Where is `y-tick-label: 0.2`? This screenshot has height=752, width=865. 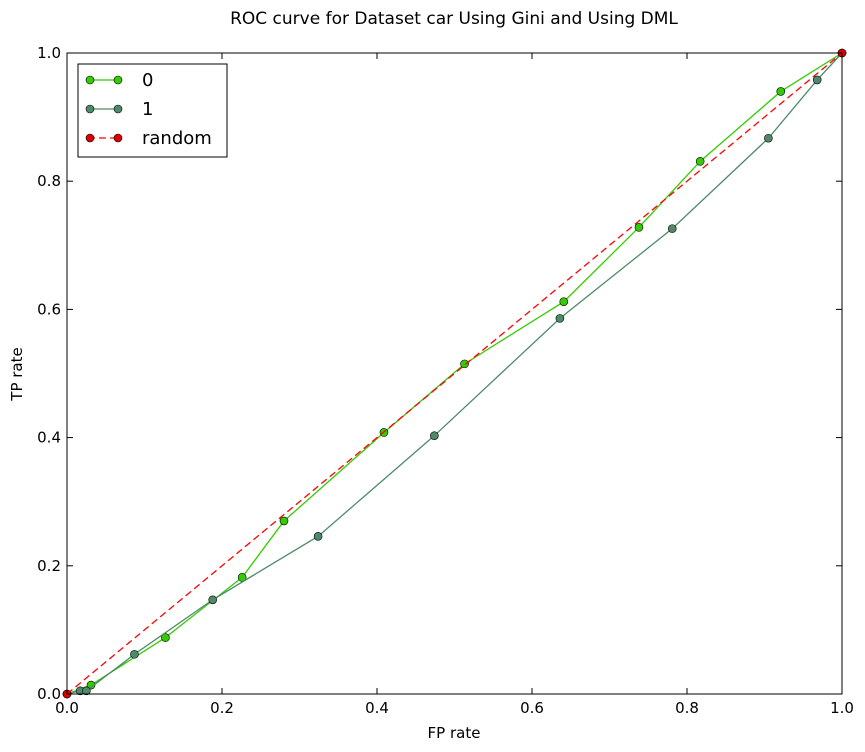
y-tick-label: 0.2 is located at coordinates (49, 566).